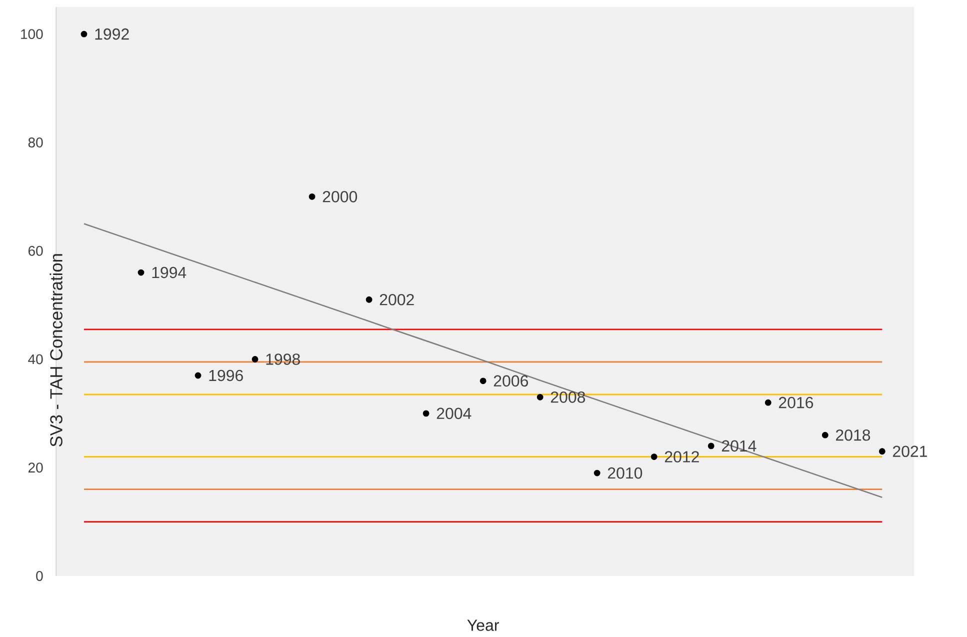 Image resolution: width=967 pixels, height=637 pixels. Describe the element at coordinates (454, 414) in the screenshot. I see `x-tick-label: 2004` at that location.